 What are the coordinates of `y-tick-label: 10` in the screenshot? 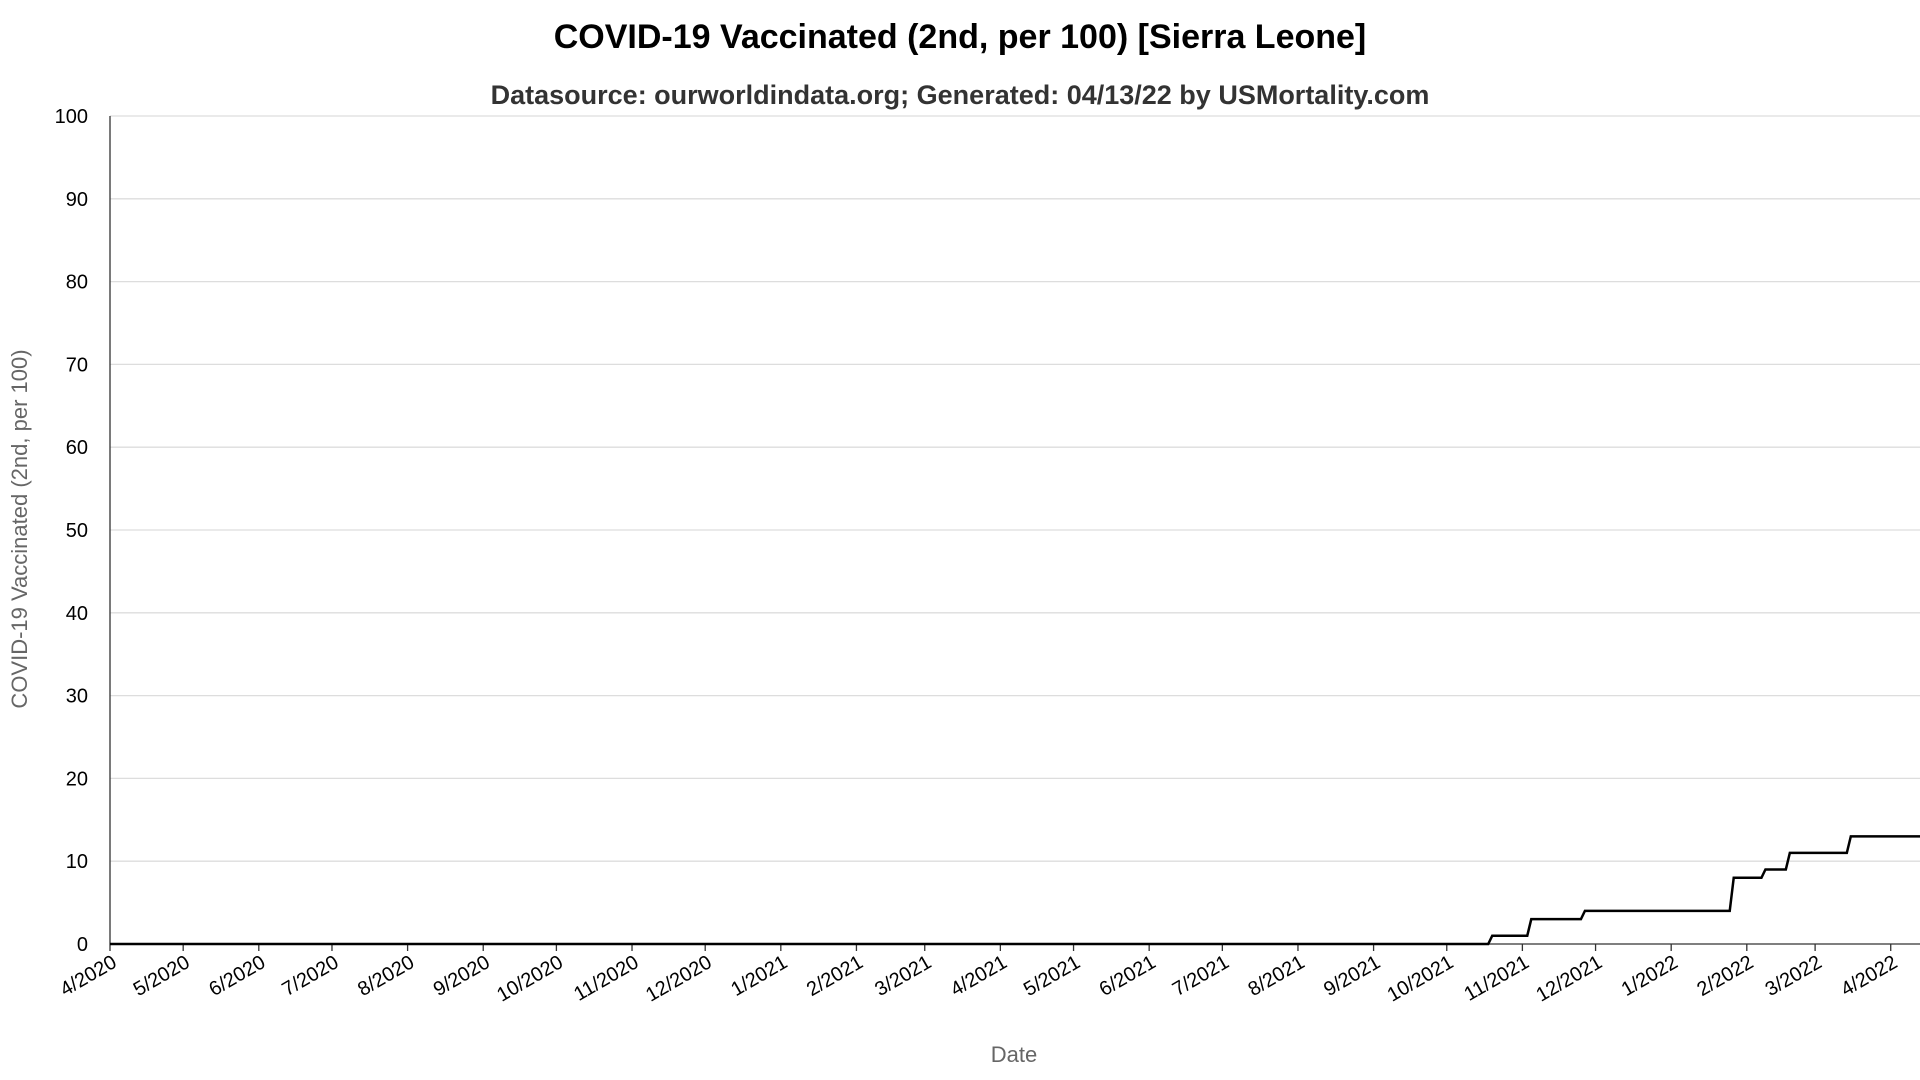 It's located at (77, 862).